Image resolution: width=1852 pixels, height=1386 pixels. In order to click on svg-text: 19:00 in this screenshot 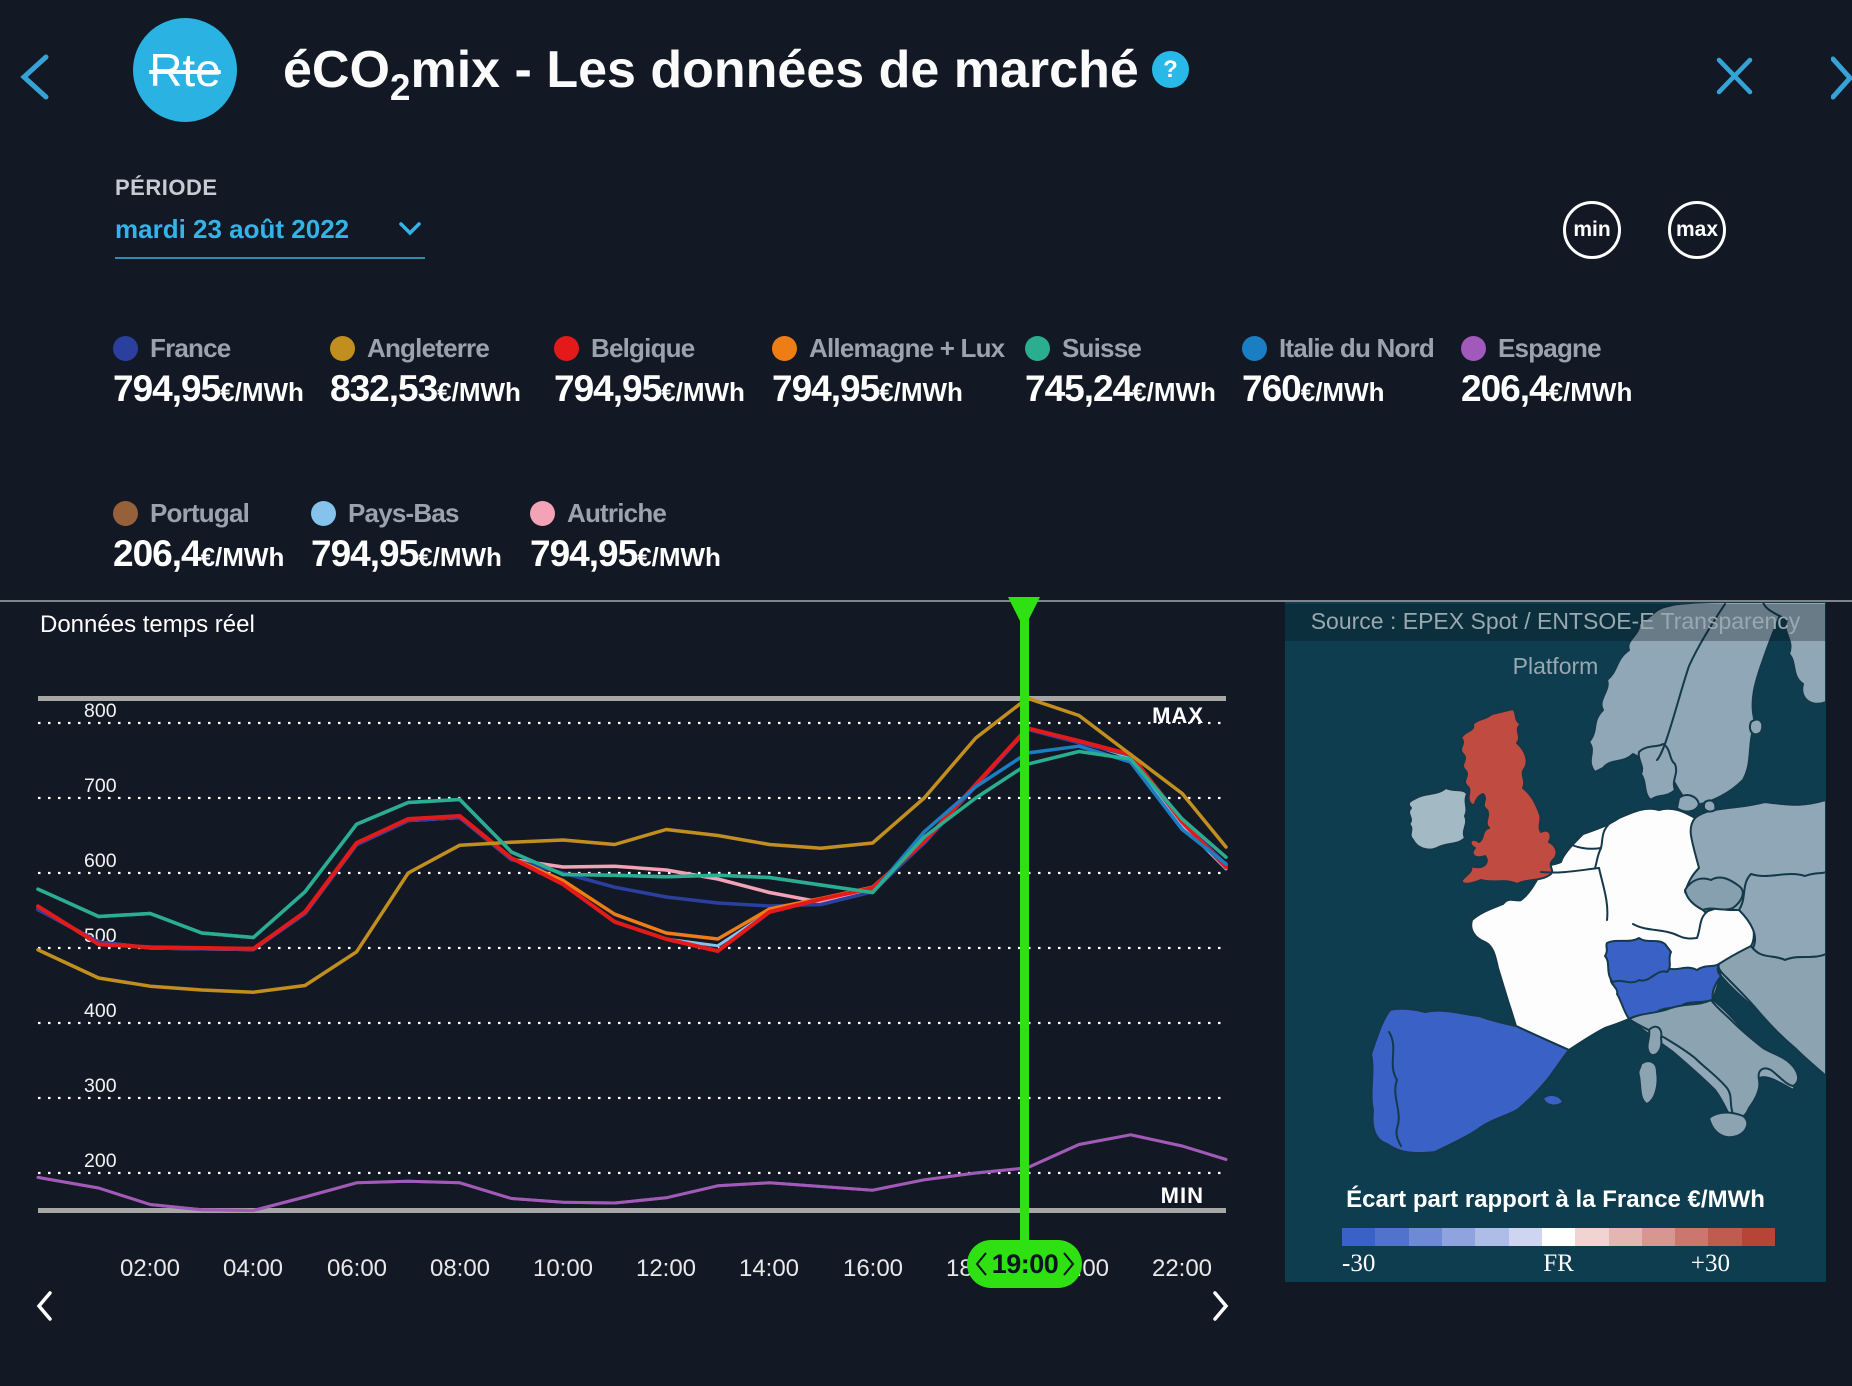, I will do `click(1025, 1264)`.